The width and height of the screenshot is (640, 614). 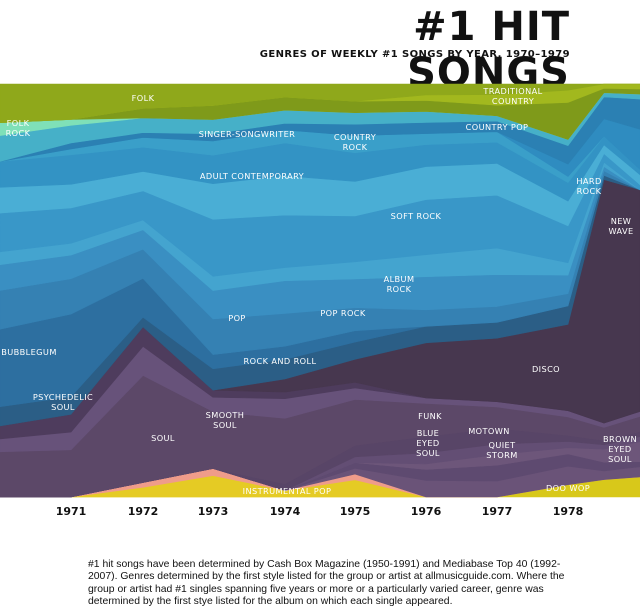 I want to click on x-tick-1975: 1975, so click(x=355, y=511).